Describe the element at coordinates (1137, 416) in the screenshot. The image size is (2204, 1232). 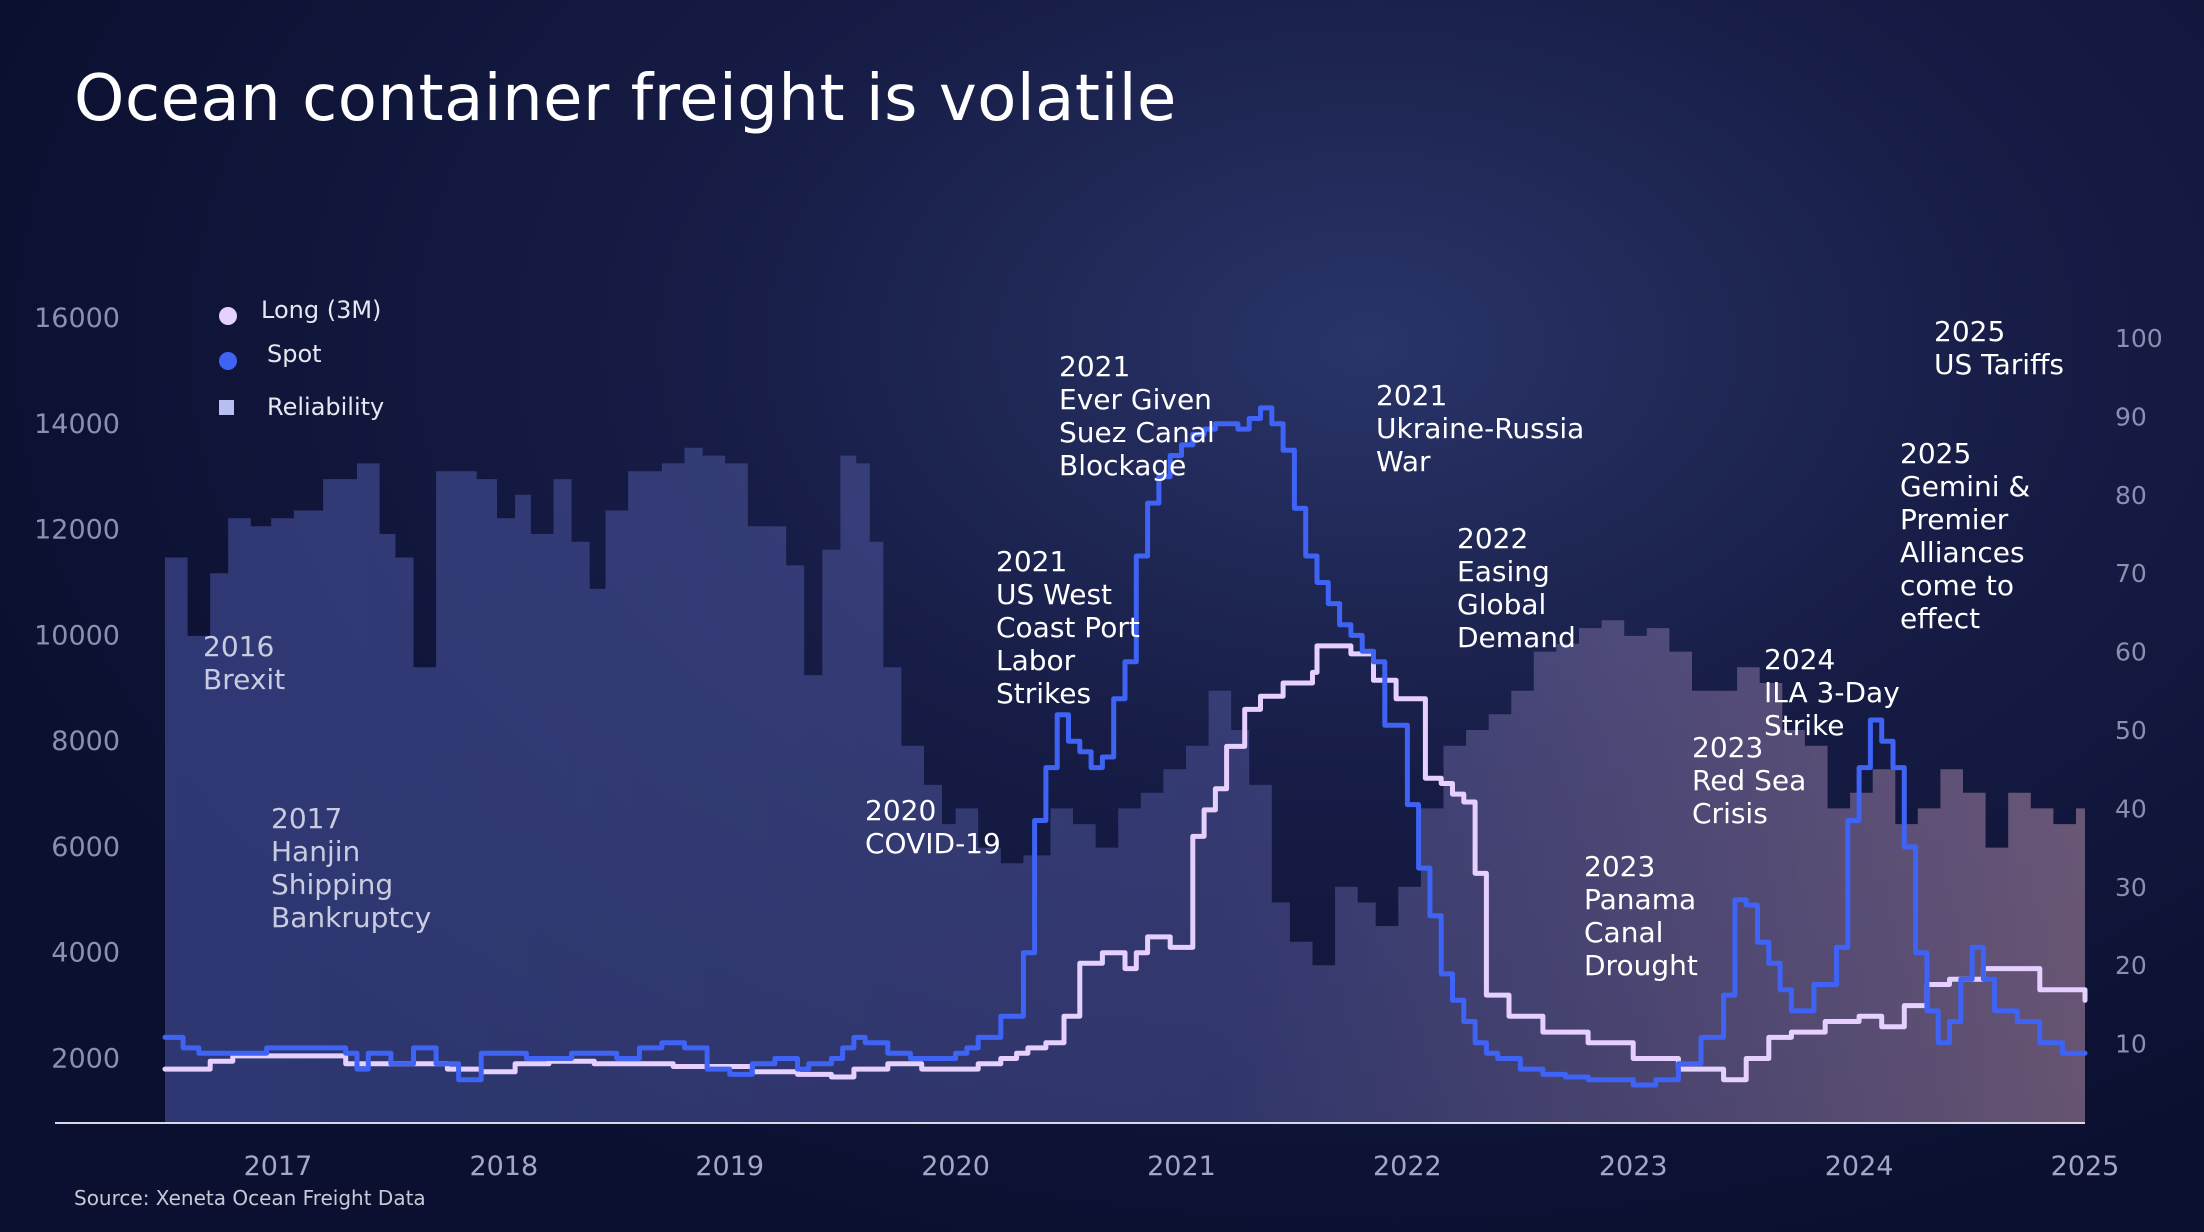
I see `event-annotation: 2021 Ever Given Suez Canal Blockage` at that location.